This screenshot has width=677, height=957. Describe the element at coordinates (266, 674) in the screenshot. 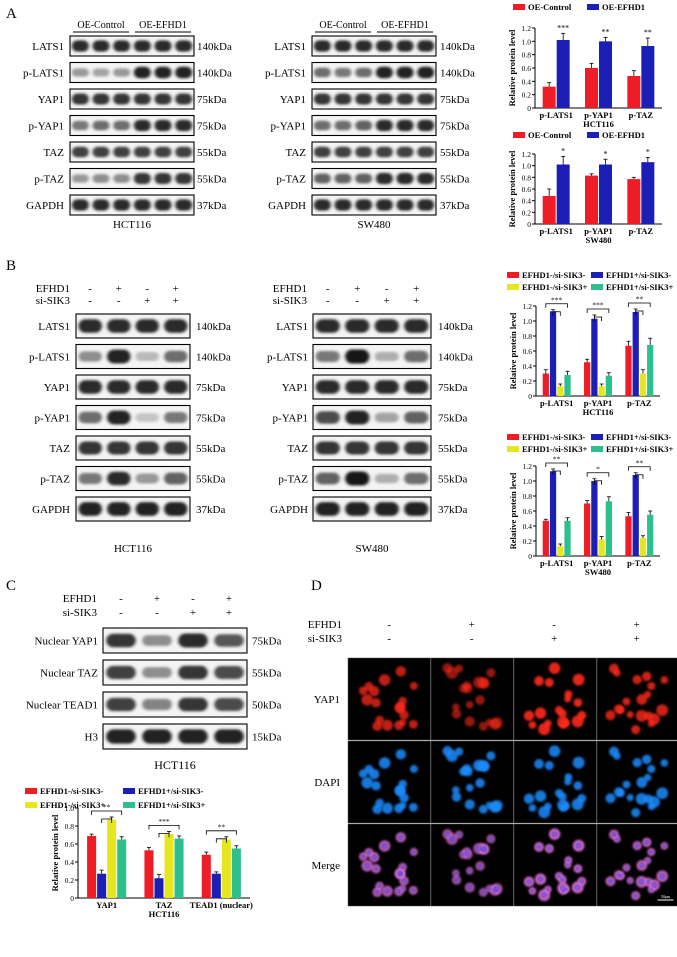

I see `panel-c-kda-label: 55kDa` at that location.